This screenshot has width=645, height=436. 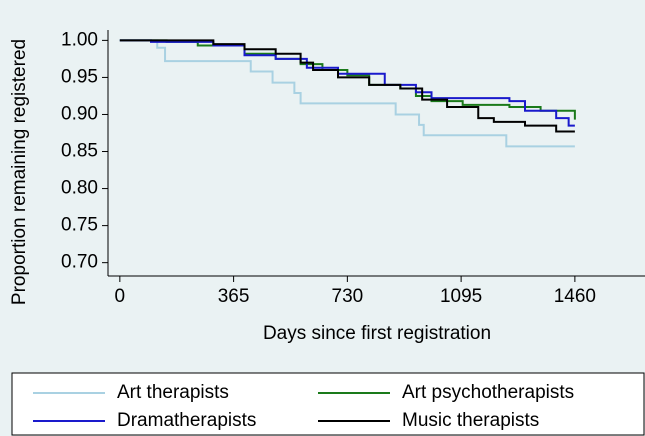 I want to click on legend-label: Art psychotherapists, so click(x=488, y=392).